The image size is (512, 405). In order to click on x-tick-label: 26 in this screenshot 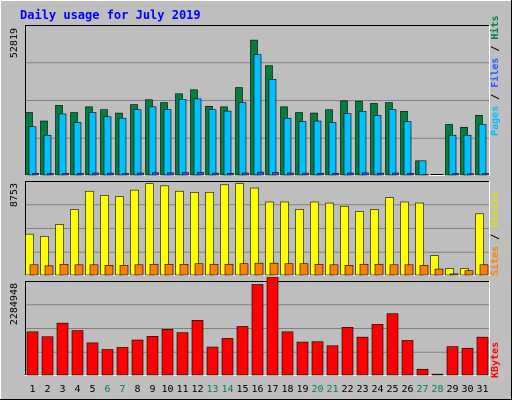, I will do `click(407, 389)`.